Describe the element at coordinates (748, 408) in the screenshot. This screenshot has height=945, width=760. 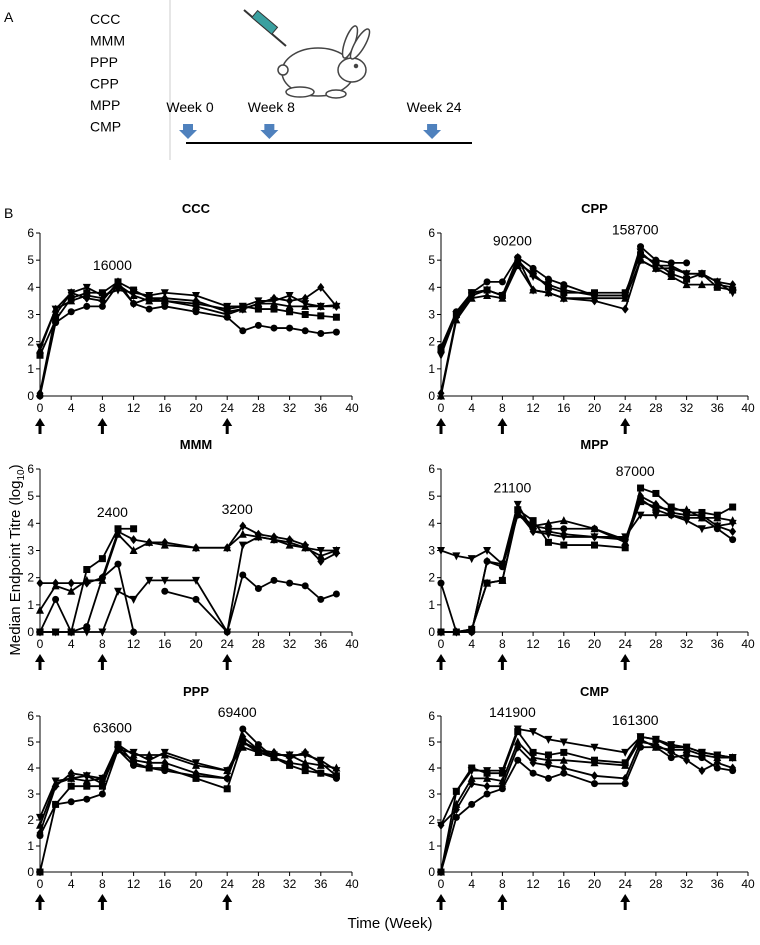
I see `x-tick-label: 40` at that location.